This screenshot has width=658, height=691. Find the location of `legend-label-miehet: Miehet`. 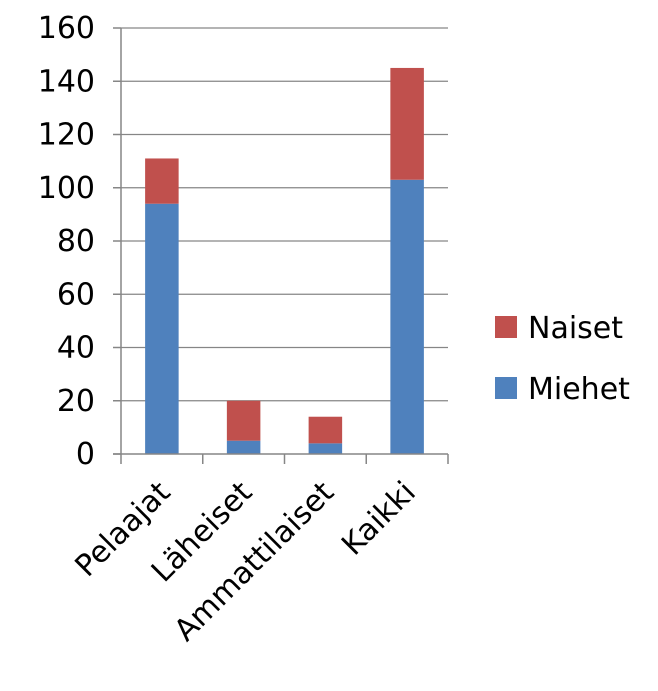

legend-label-miehet: Miehet is located at coordinates (579, 389).